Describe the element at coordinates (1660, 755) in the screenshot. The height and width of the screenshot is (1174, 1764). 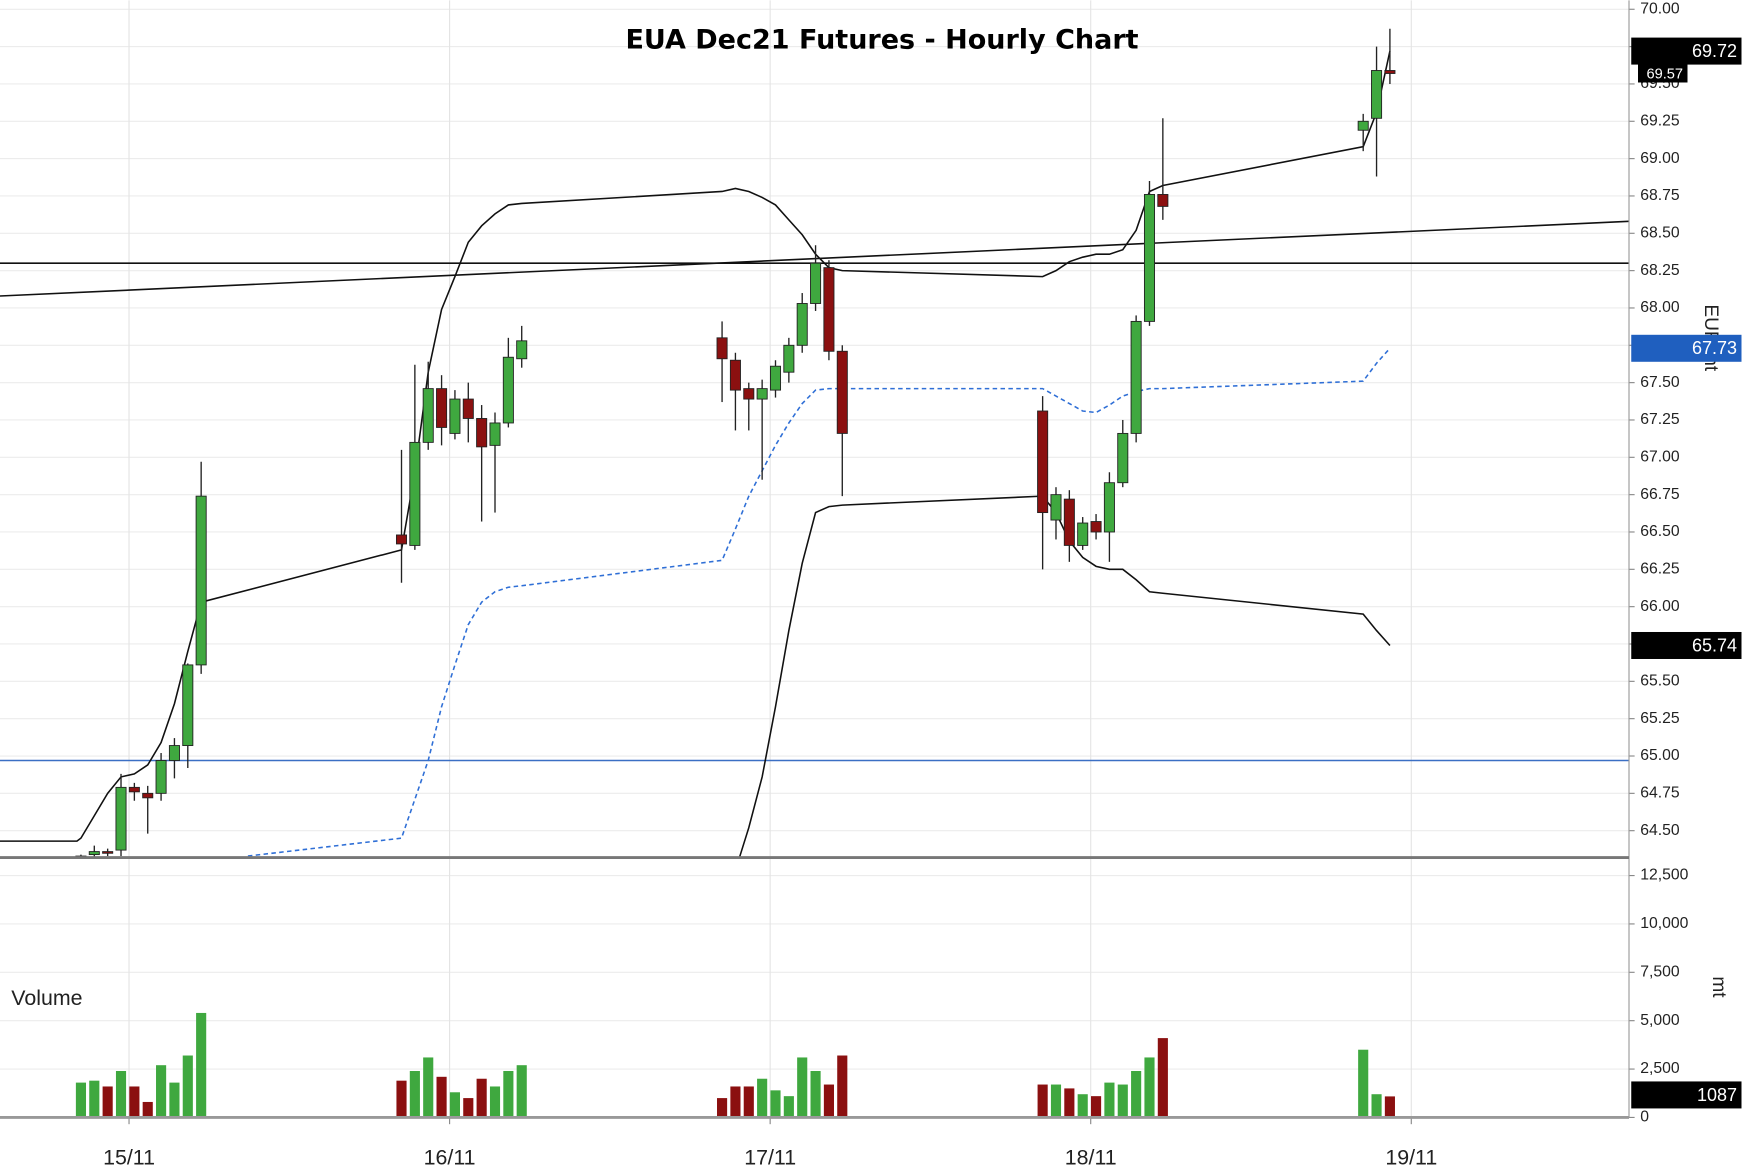
I see `y-tick-label: 65.00` at that location.